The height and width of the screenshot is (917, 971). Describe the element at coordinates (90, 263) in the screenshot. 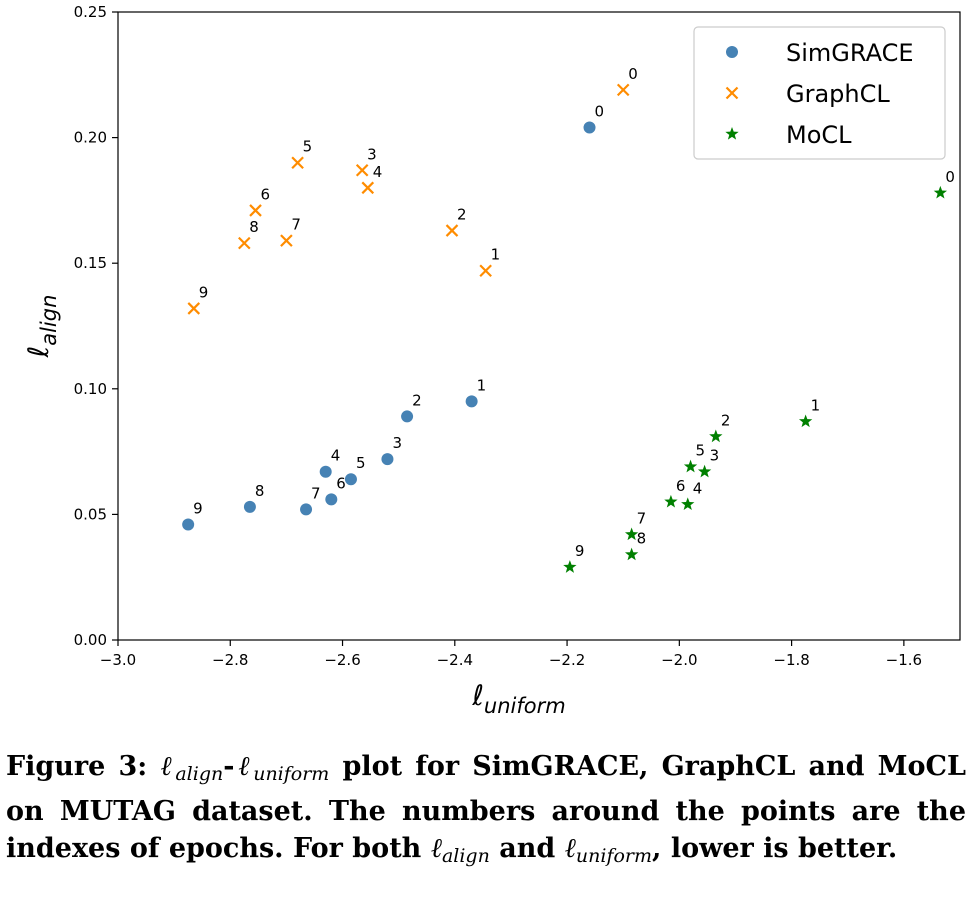

I see `y-tick-label: 0.15` at that location.